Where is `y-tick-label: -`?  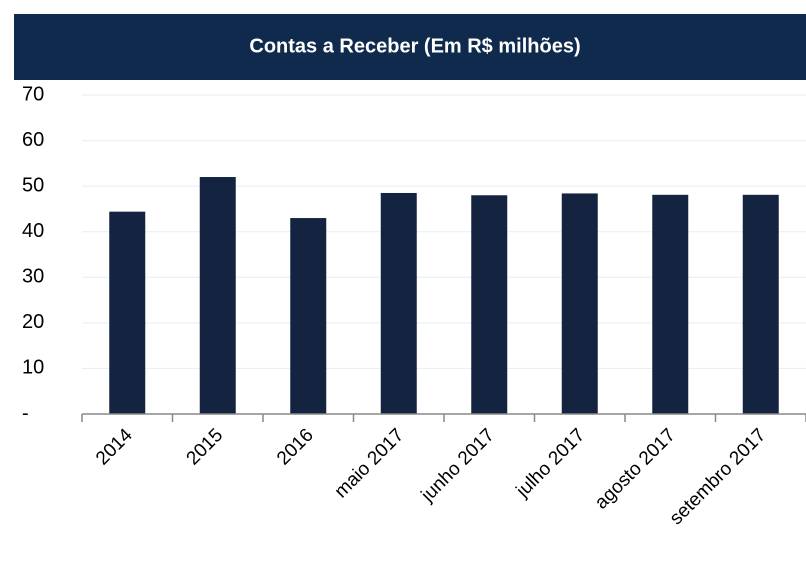
y-tick-label: - is located at coordinates (25, 413).